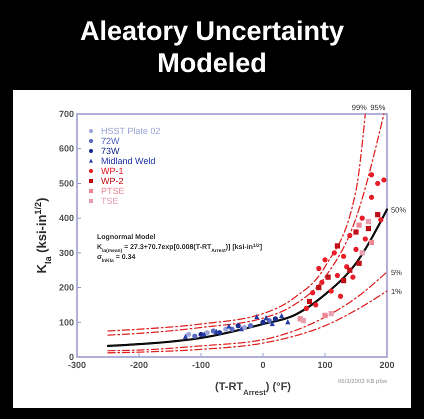 The width and height of the screenshot is (424, 419). I want to click on chart-title: Aleatory Uncertainty Modeled, so click(212, 47).